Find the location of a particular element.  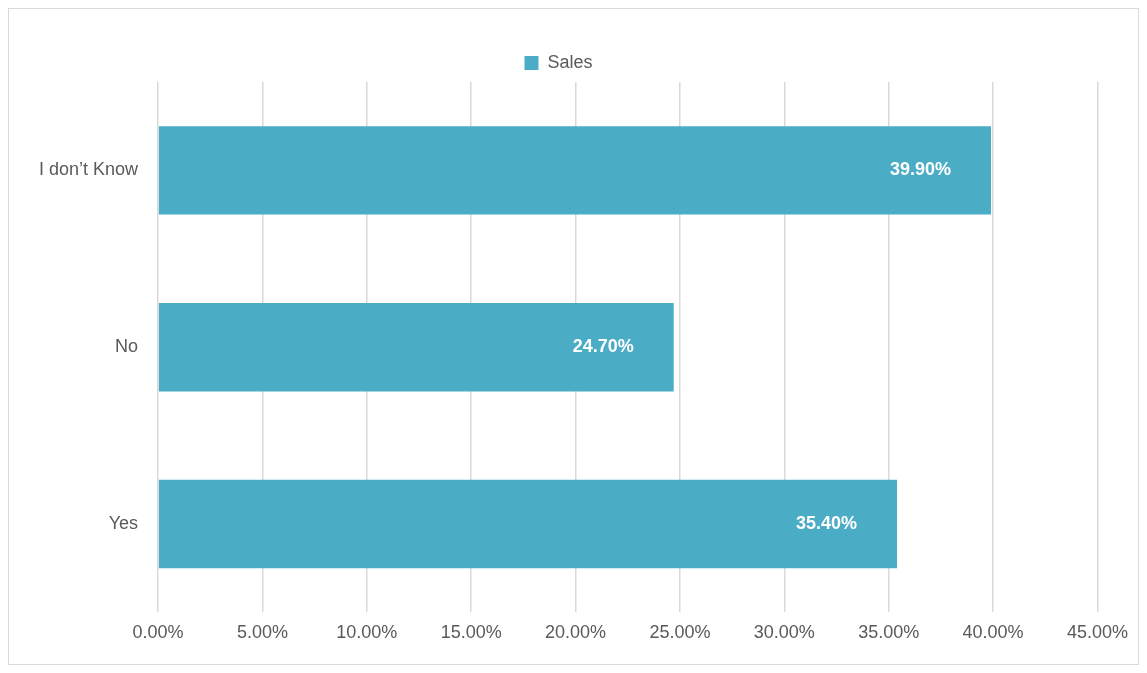

x-tick-label: 10.00% is located at coordinates (367, 632).